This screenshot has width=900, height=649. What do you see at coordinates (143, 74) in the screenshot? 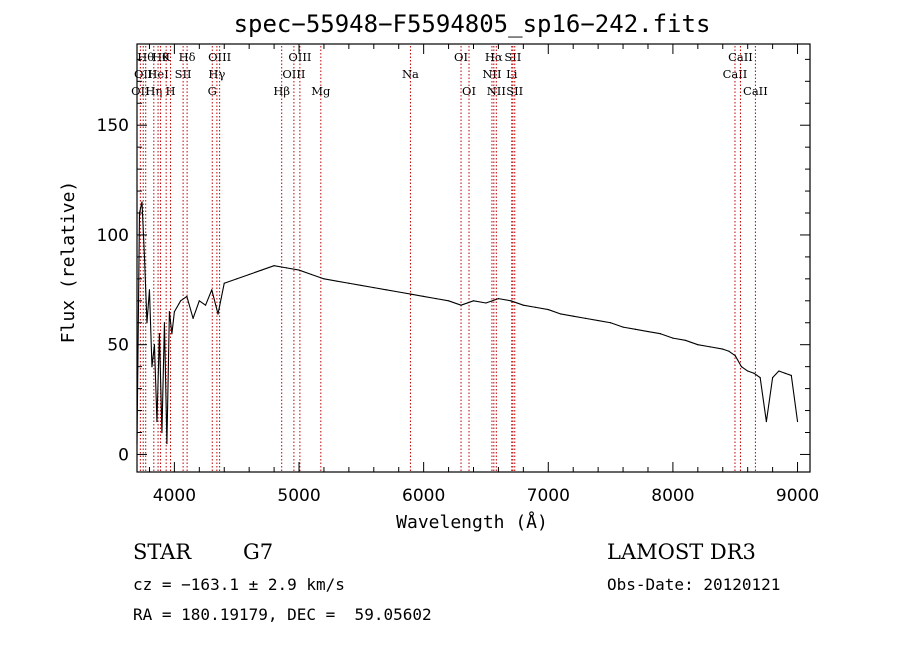
I see `spectral-line-label-1: OII` at bounding box center [143, 74].